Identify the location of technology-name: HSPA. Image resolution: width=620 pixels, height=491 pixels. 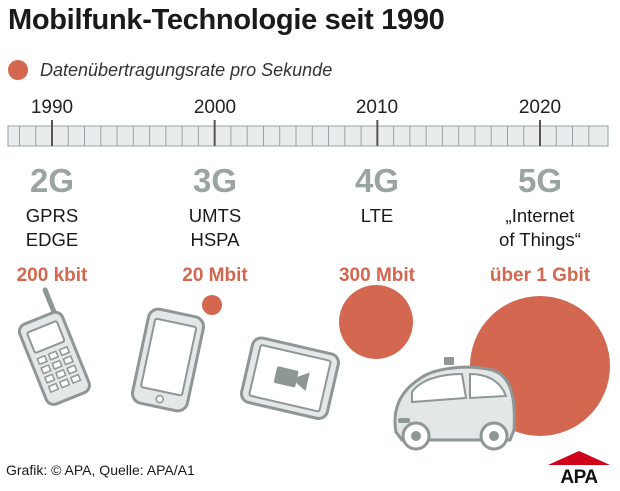
(215, 239).